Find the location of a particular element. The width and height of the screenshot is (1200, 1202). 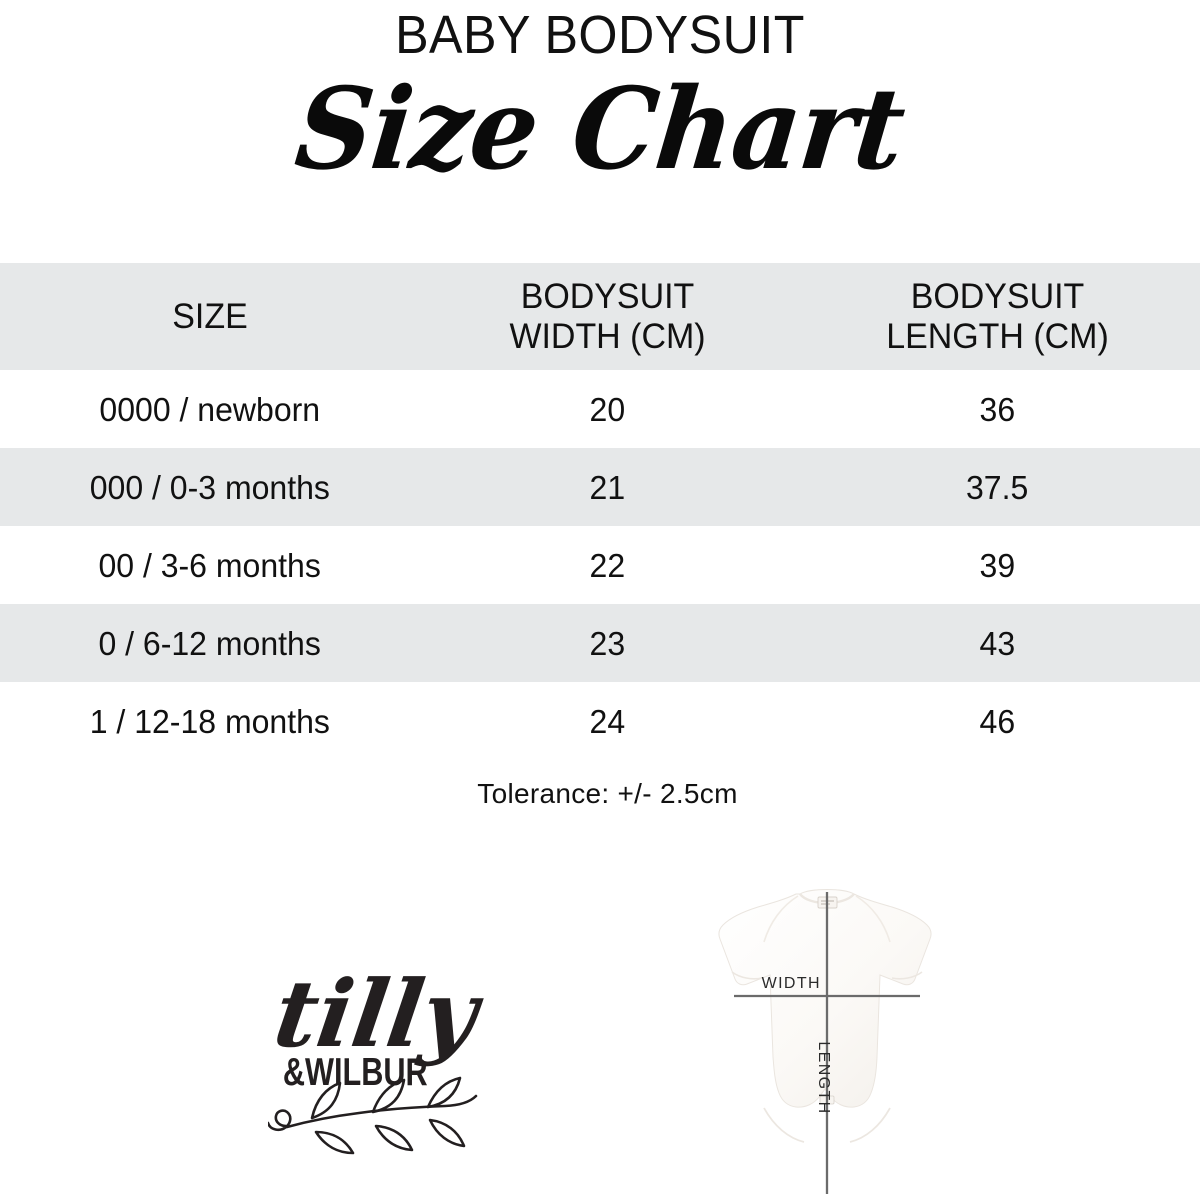

cell-size: 00 / 3-6 months is located at coordinates (210, 565).